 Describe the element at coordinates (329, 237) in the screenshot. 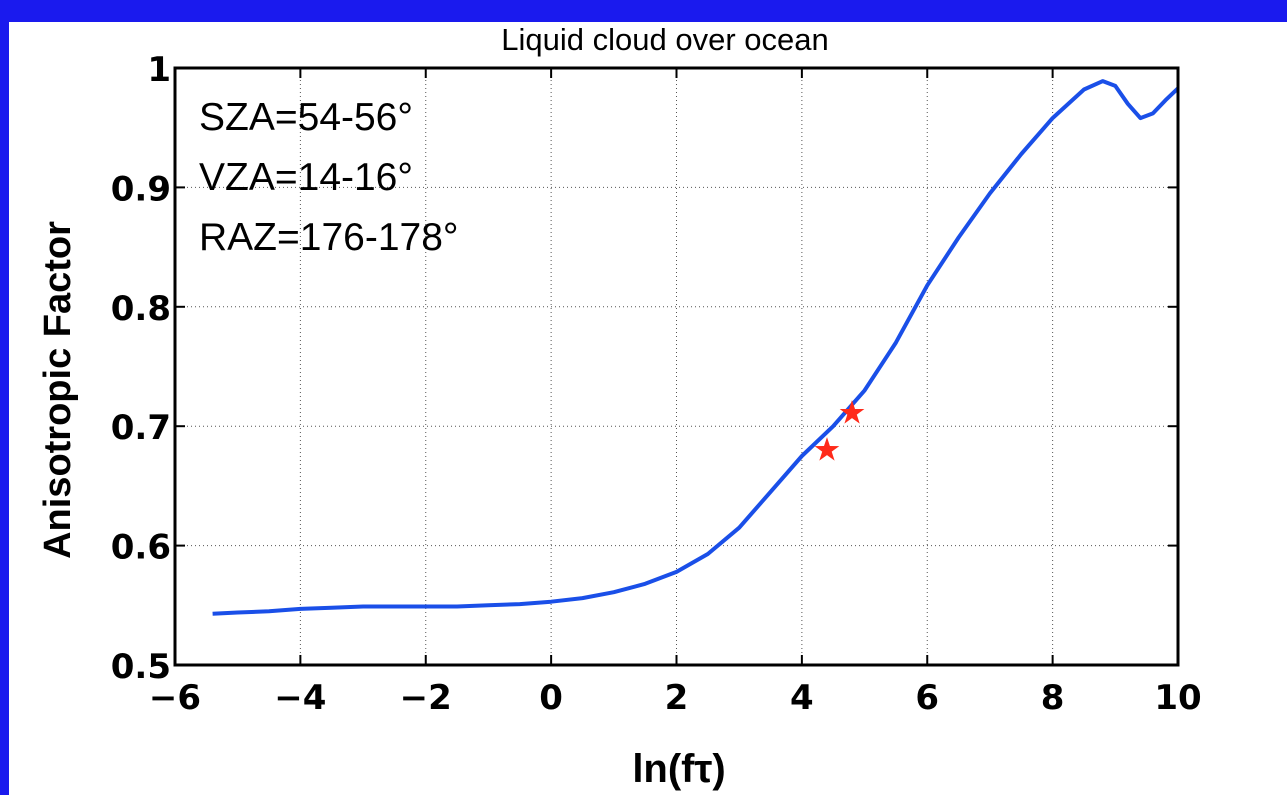

I see `annotation-text: RAZ=176-178°` at that location.